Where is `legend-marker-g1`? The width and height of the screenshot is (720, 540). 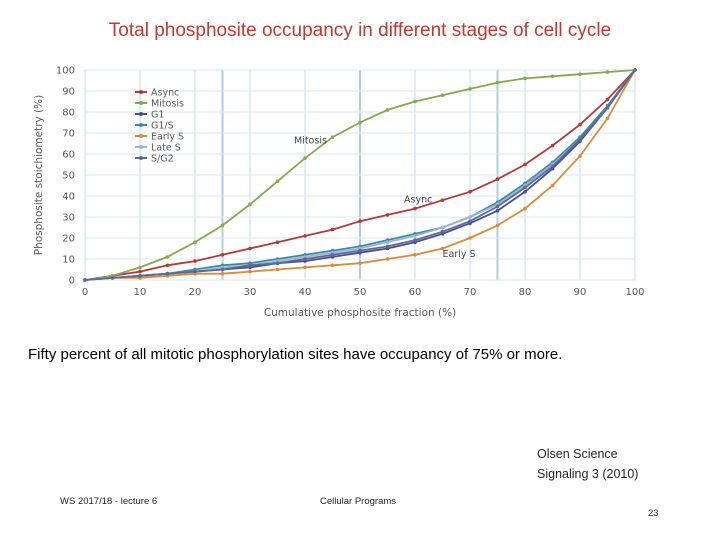
legend-marker-g1 is located at coordinates (141, 114).